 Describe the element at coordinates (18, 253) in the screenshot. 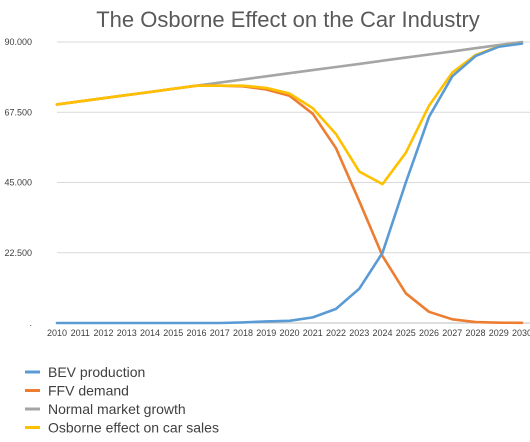

I see `y-tick-label: 22.500` at that location.